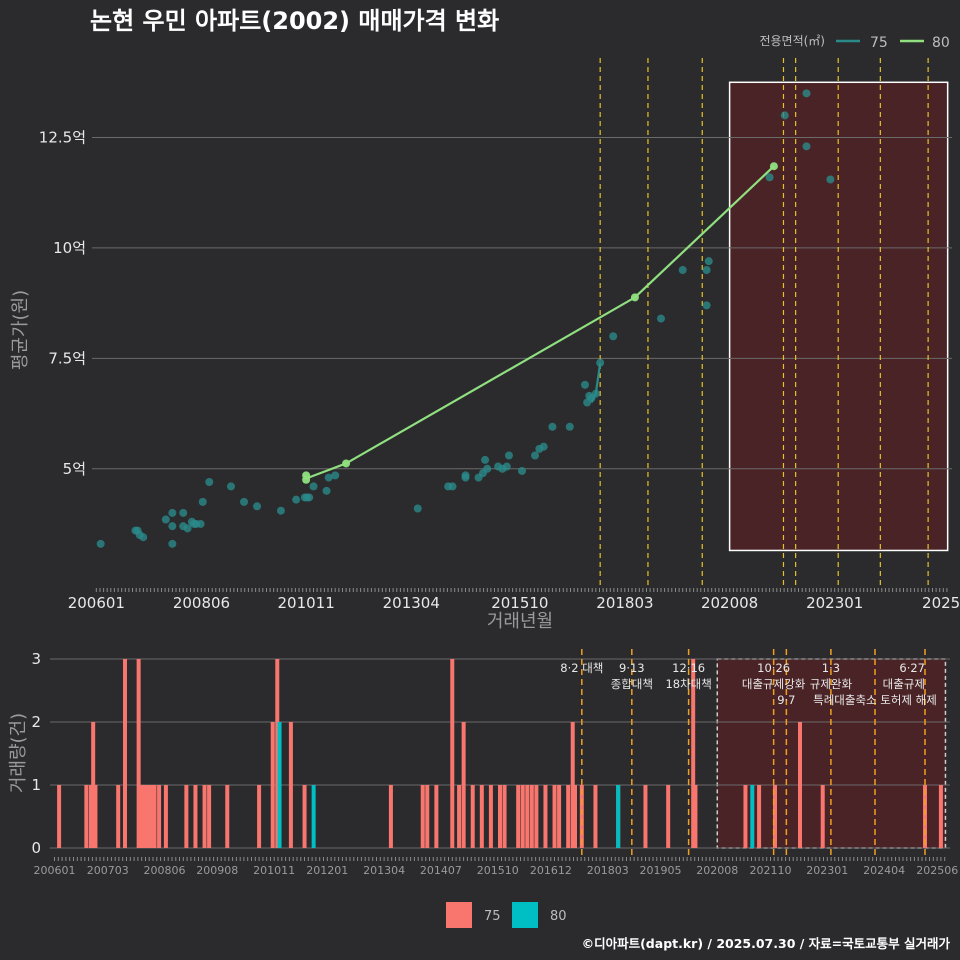 This screenshot has width=960, height=960. Describe the element at coordinates (770, 870) in the screenshot. I see `bottom-x-tick-label: 202110` at that location.